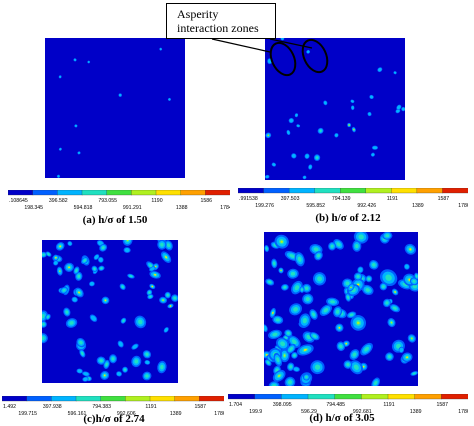 This screenshot has width=474, height=426. I want to click on plot-background, so click(115, 108).